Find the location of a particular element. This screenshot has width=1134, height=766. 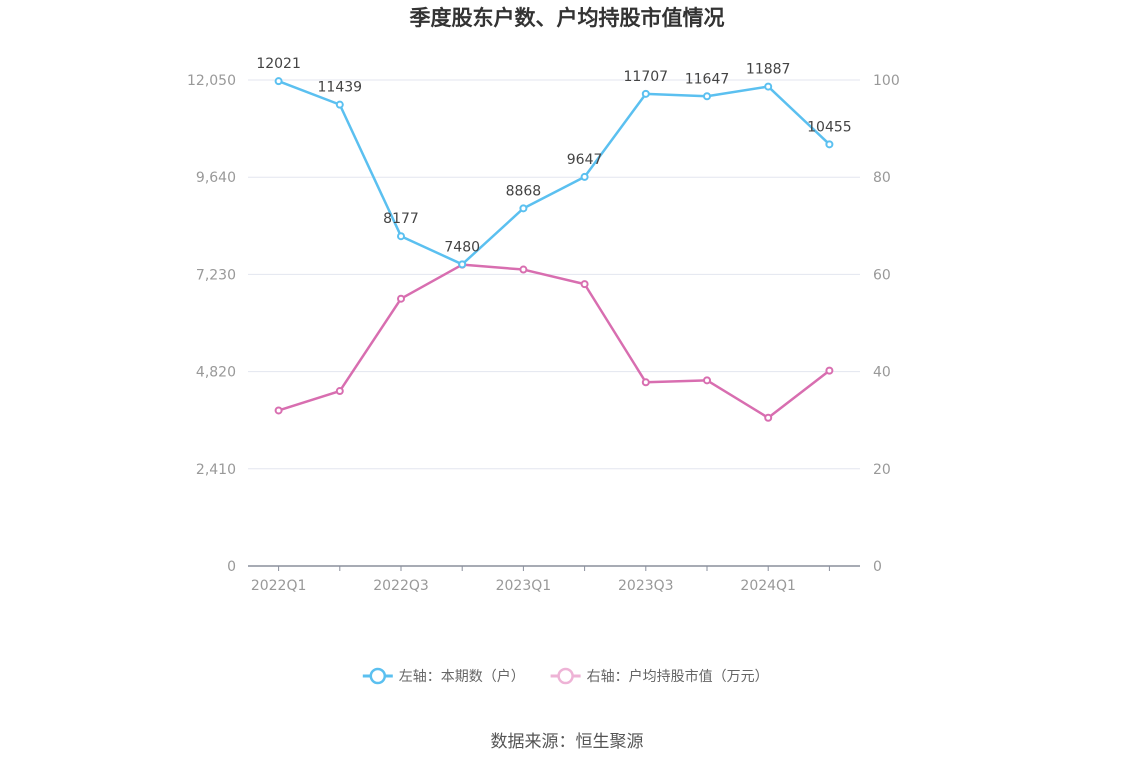

x-tick-label: 2023Q3 is located at coordinates (646, 586).